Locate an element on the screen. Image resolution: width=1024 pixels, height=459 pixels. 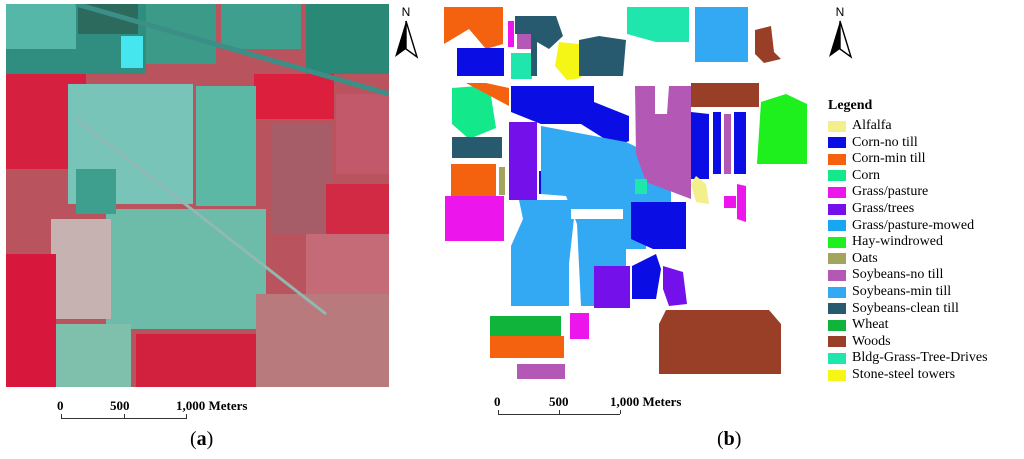
caption-a: (a) is located at coordinates (201, 439).